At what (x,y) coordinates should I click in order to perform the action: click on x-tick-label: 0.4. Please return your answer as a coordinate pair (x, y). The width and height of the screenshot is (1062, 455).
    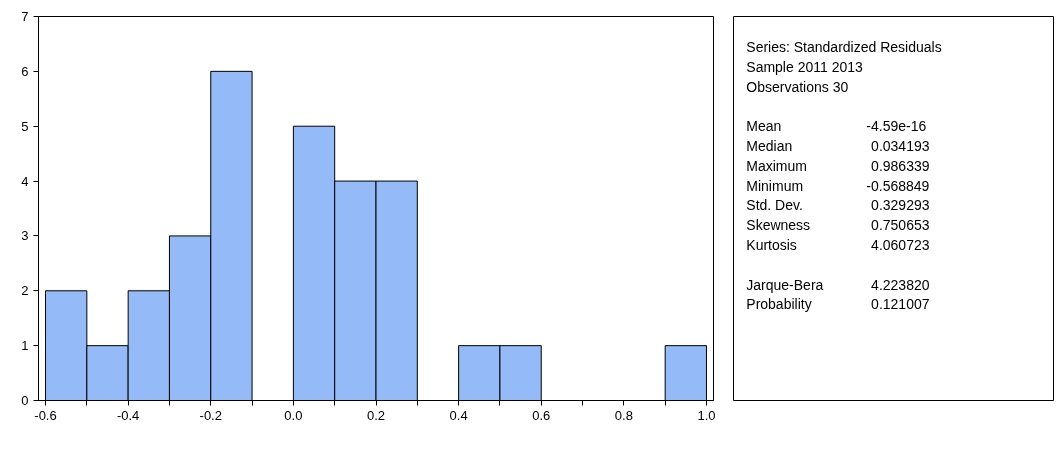
    Looking at the image, I should click on (458, 415).